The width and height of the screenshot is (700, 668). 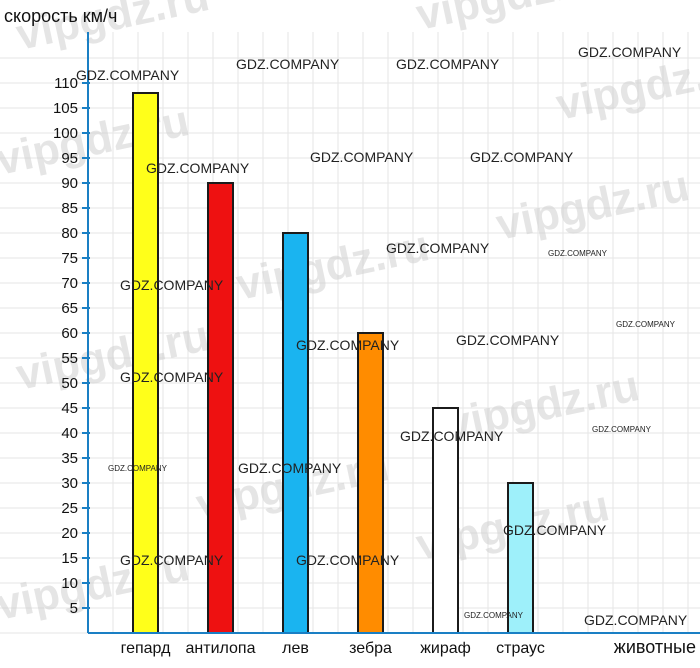 What do you see at coordinates (69, 158) in the screenshot?
I see `y-tick-label: 95` at bounding box center [69, 158].